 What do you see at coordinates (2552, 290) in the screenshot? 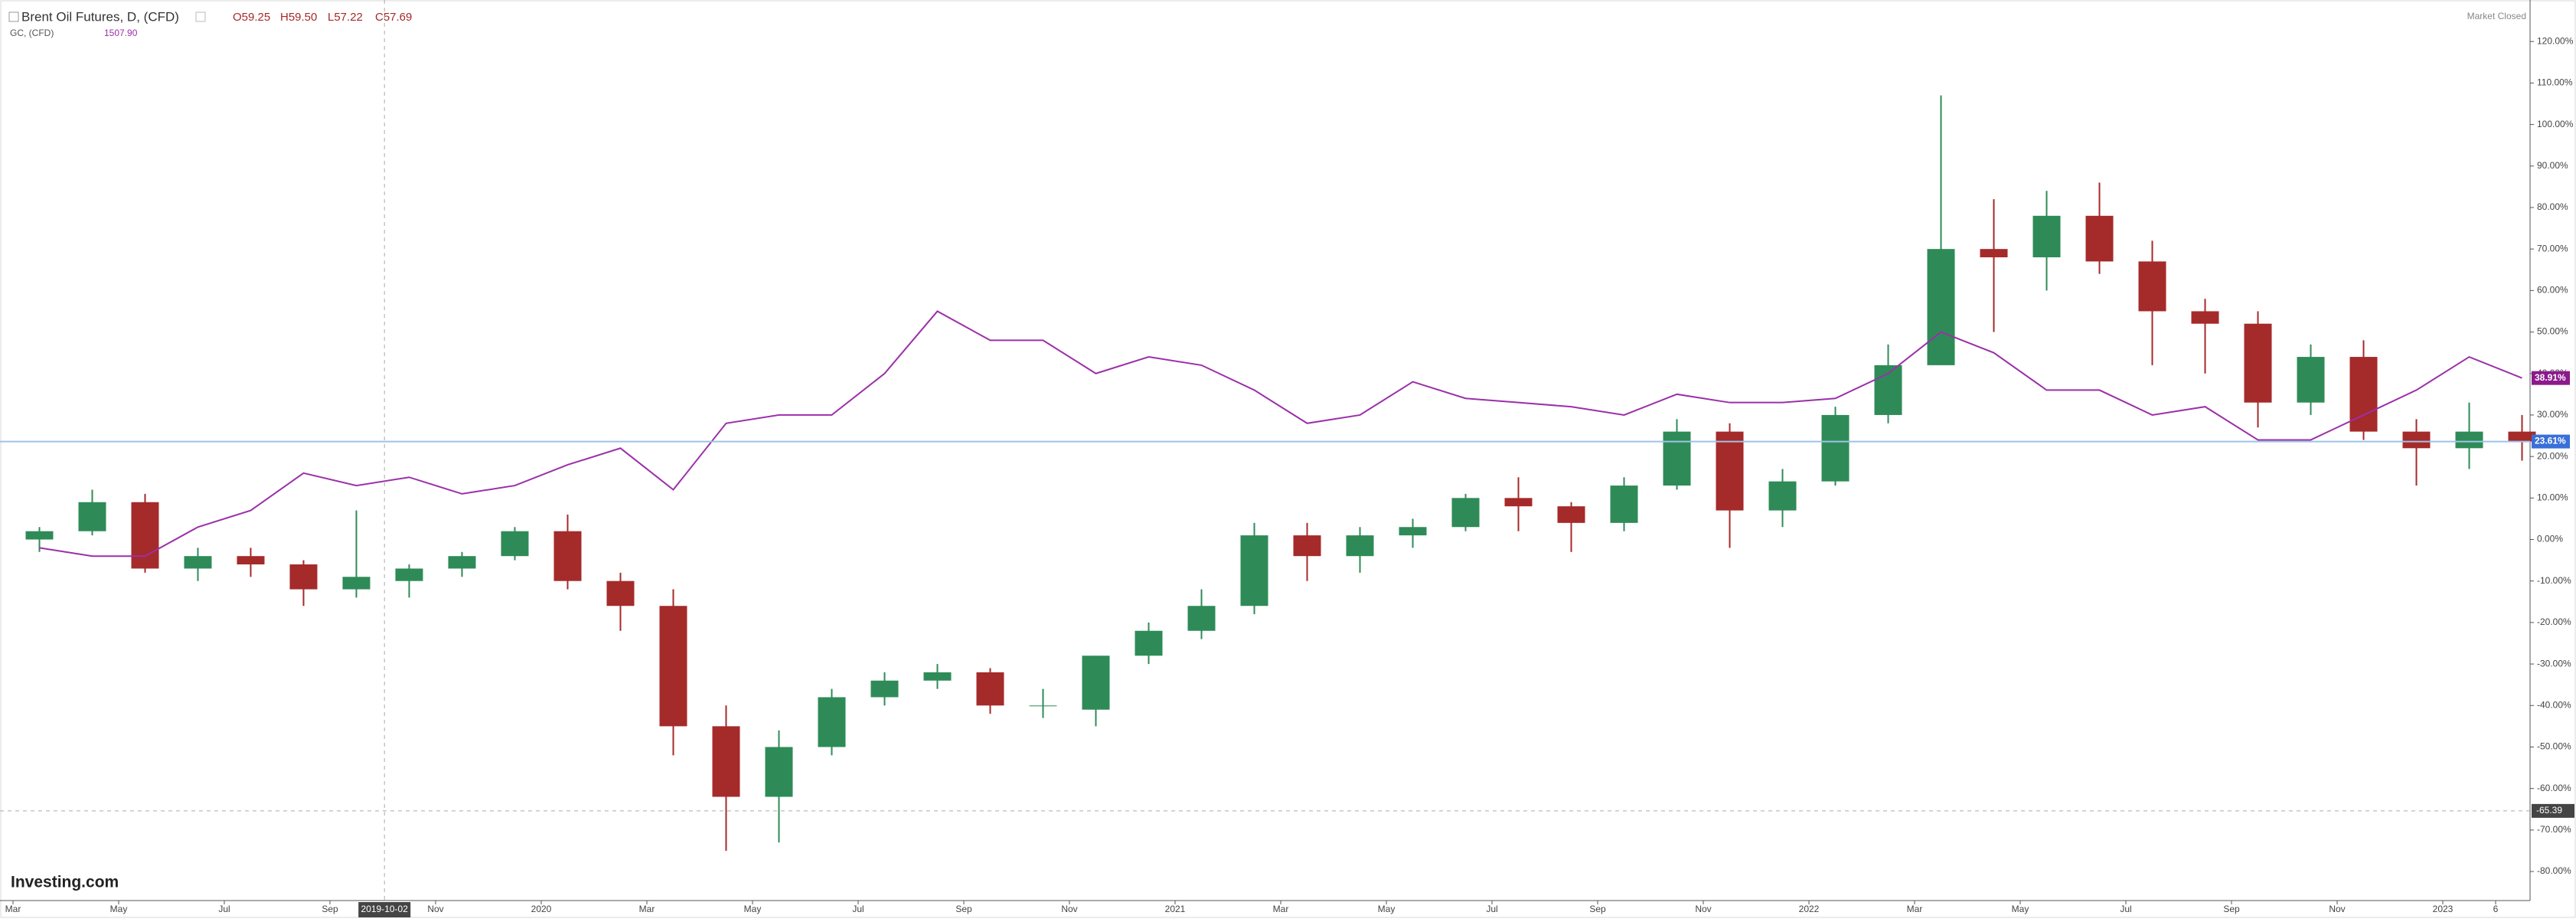
I see `y-tick-label: 60.00%` at bounding box center [2552, 290].